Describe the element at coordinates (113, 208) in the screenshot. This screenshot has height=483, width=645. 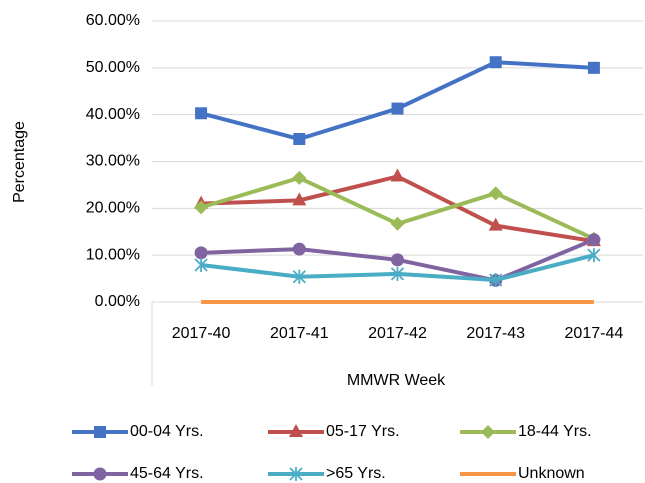
I see `y-tick-label: 20.00%` at that location.